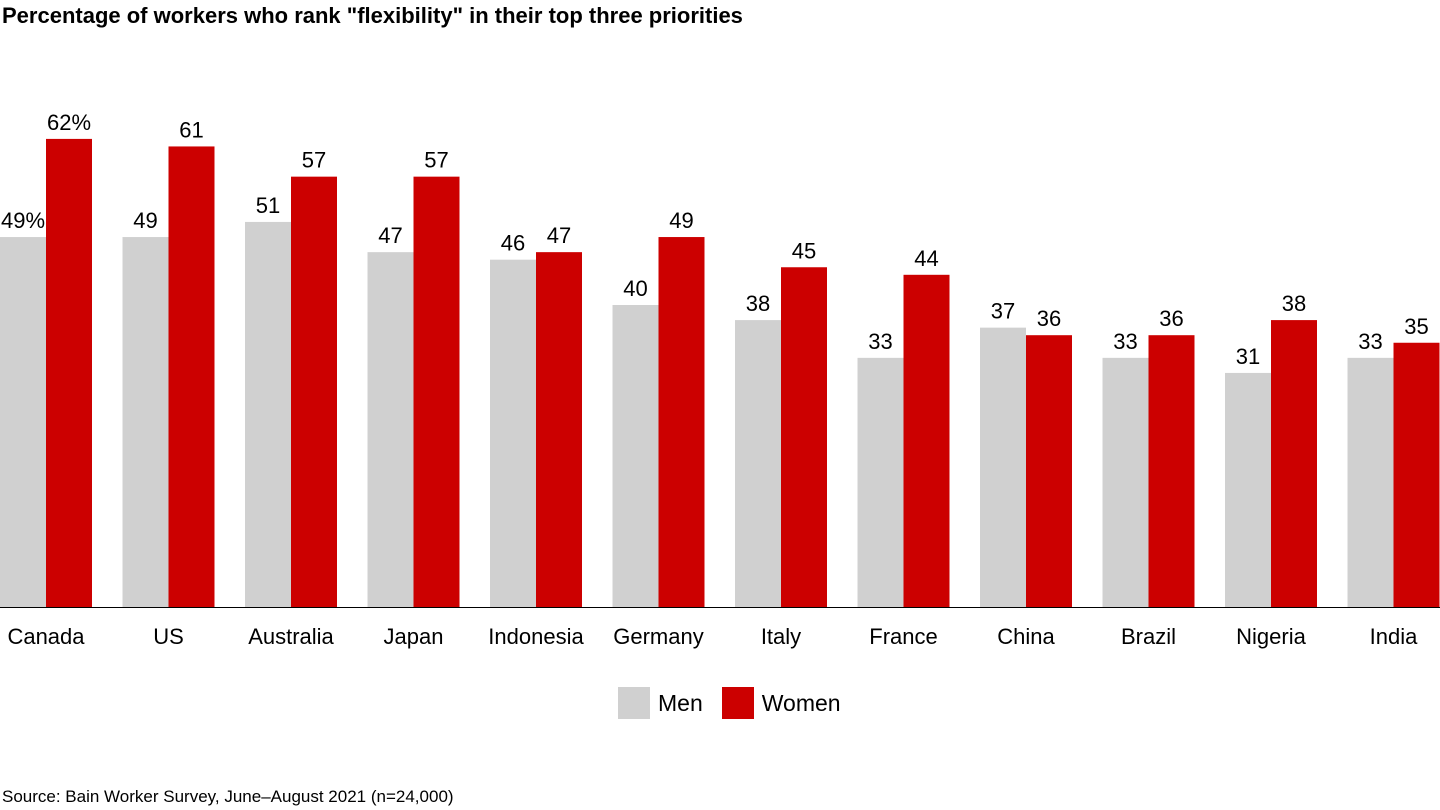 Image resolution: width=1440 pixels, height=810 pixels. What do you see at coordinates (681, 422) in the screenshot?
I see `bar-women-germany` at bounding box center [681, 422].